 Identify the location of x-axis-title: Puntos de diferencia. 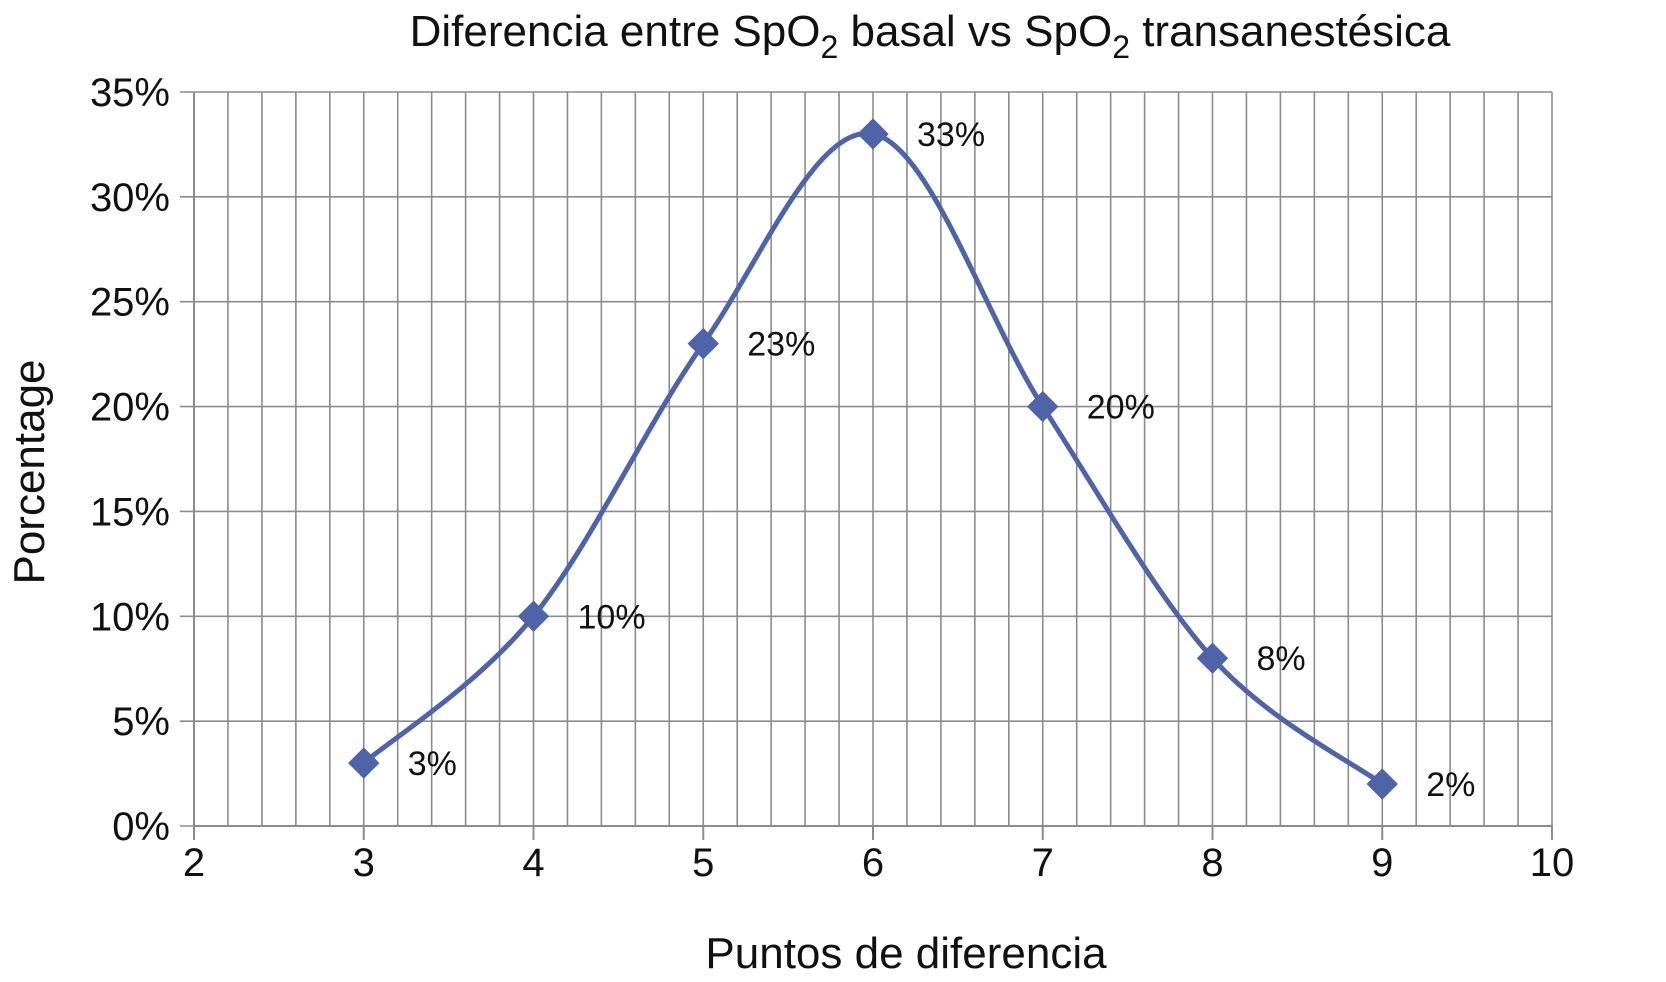
(906, 953).